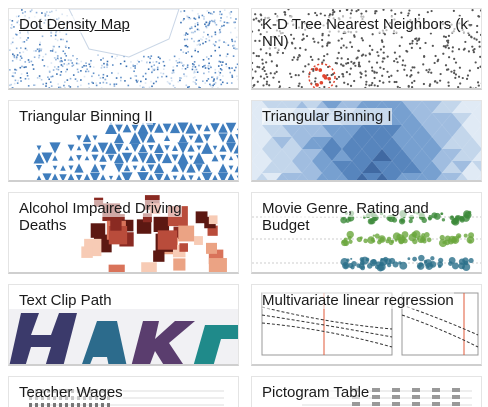  What do you see at coordinates (124, 300) in the screenshot?
I see `card-title: Text Clip Path` at bounding box center [124, 300].